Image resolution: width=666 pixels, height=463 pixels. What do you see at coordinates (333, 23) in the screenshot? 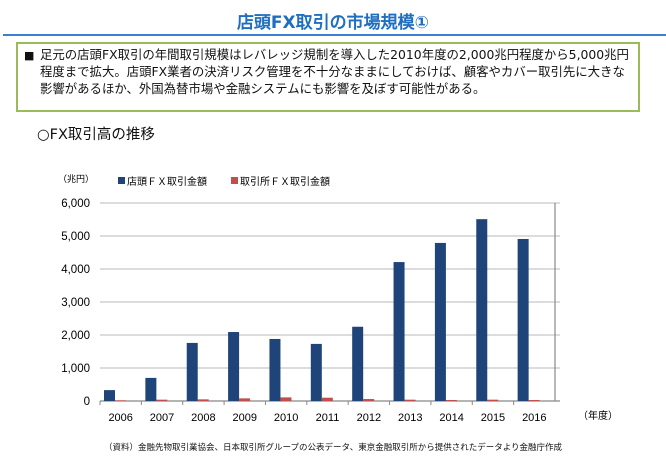
I see `page-title: 店頭FX取引の市場規模①` at bounding box center [333, 23].